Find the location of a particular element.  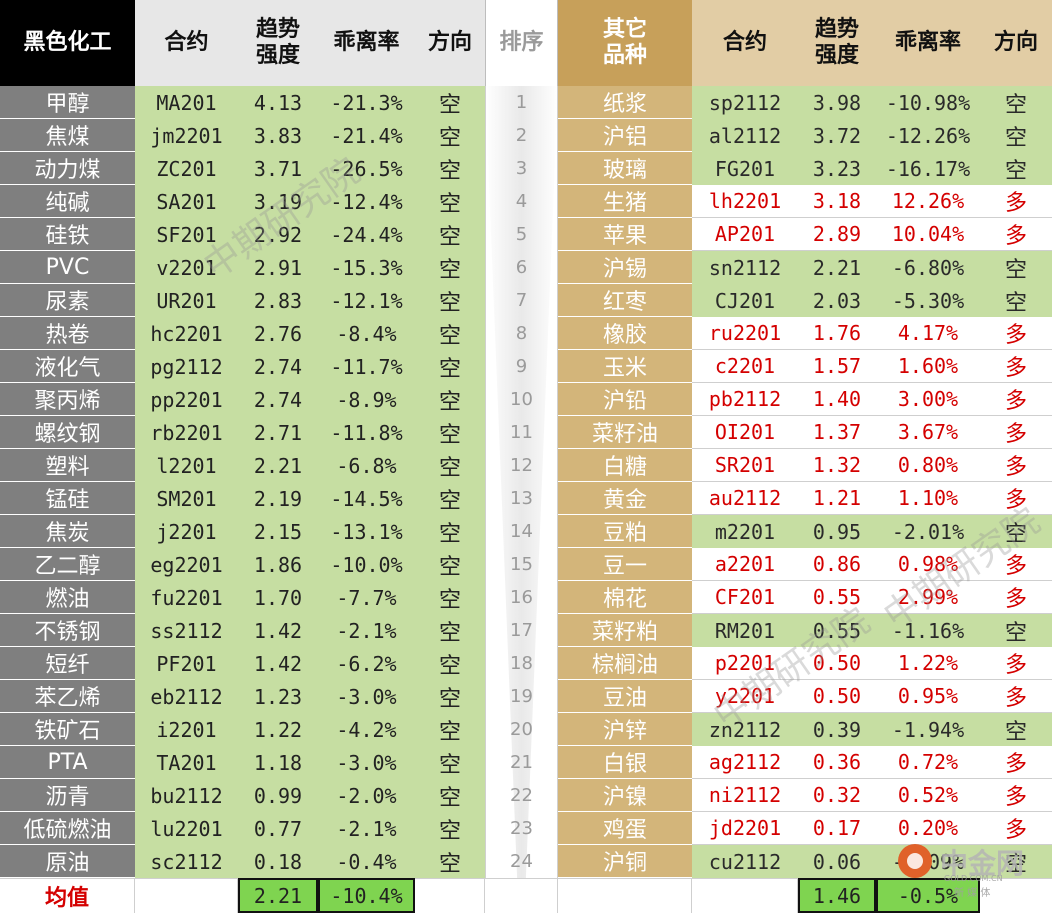

average-left-deviation: -10.4% is located at coordinates (366, 895).